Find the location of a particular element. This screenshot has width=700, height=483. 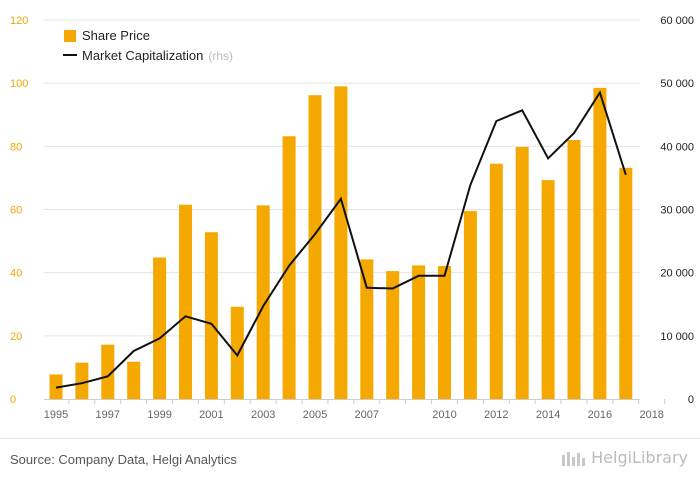

x-tick-label: 1997 is located at coordinates (108, 415).